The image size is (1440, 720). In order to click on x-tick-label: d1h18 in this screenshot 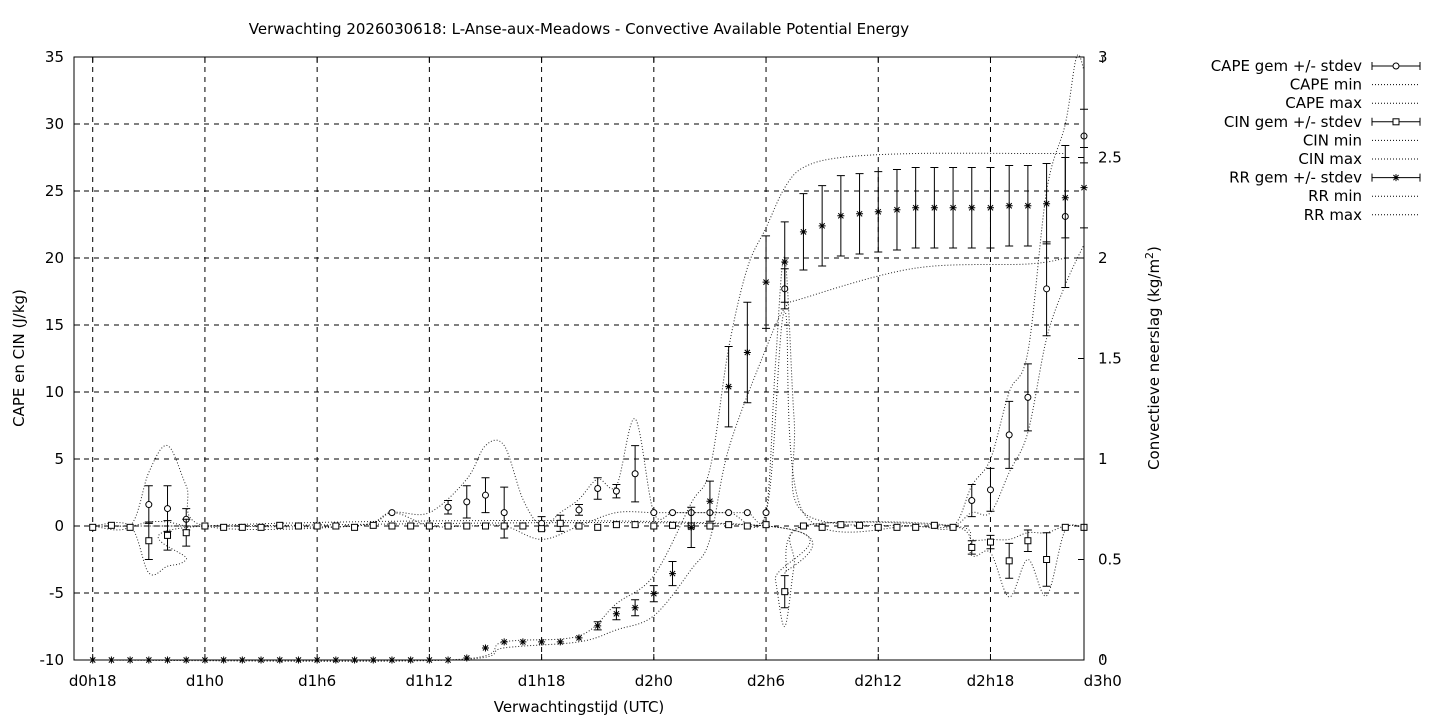, I will do `click(542, 681)`.